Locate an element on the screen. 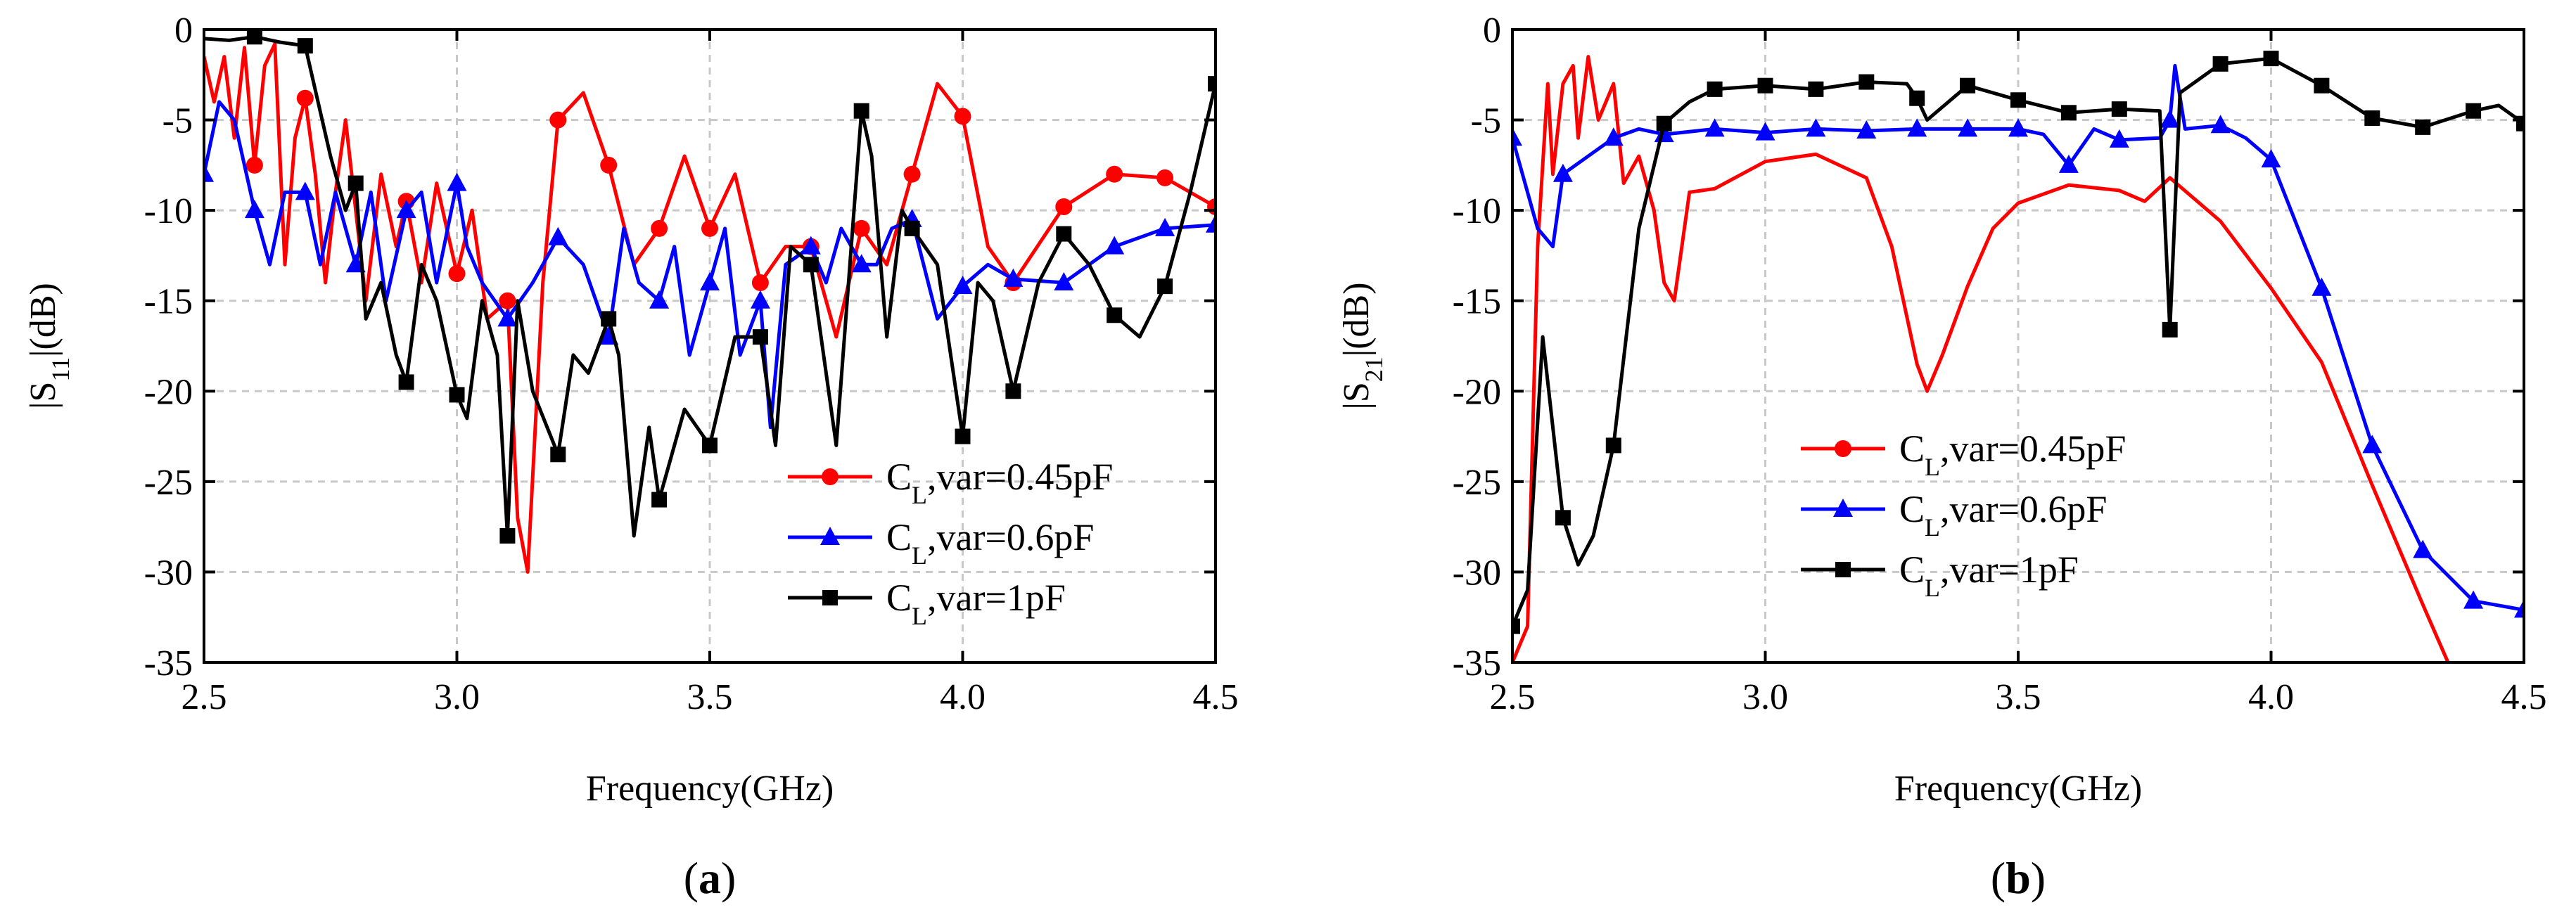 Image resolution: width=2576 pixels, height=924 pixels. legend-marker-blue is located at coordinates (830, 536).